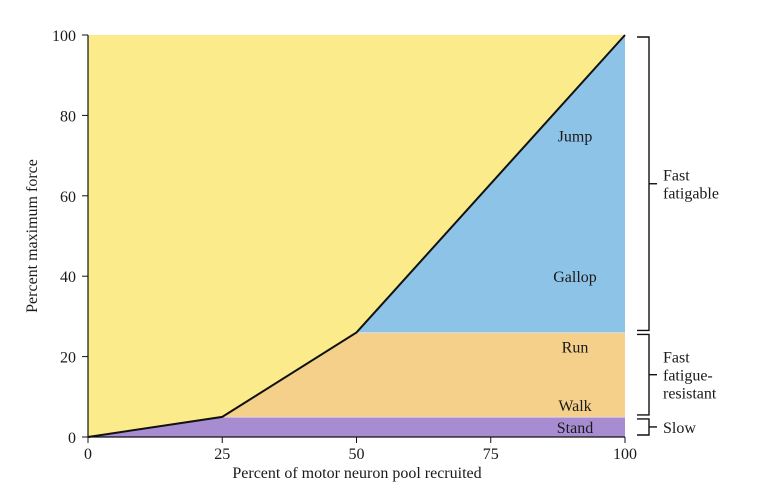 The height and width of the screenshot is (502, 763). Describe the element at coordinates (625, 454) in the screenshot. I see `x-tick-label: 100` at that location.